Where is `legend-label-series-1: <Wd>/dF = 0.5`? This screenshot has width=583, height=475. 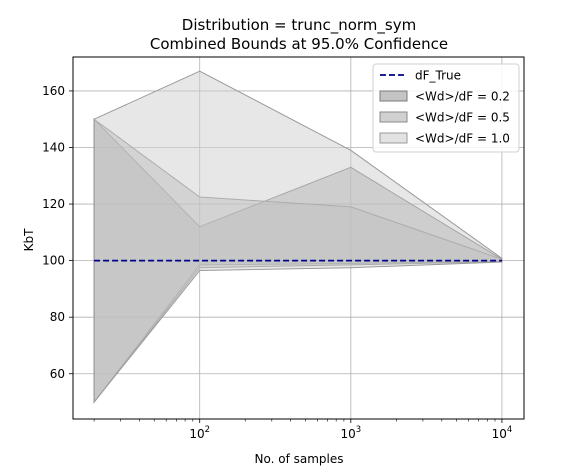
legend-label-series-1: <Wd>/dF = 0.5 is located at coordinates (462, 118).